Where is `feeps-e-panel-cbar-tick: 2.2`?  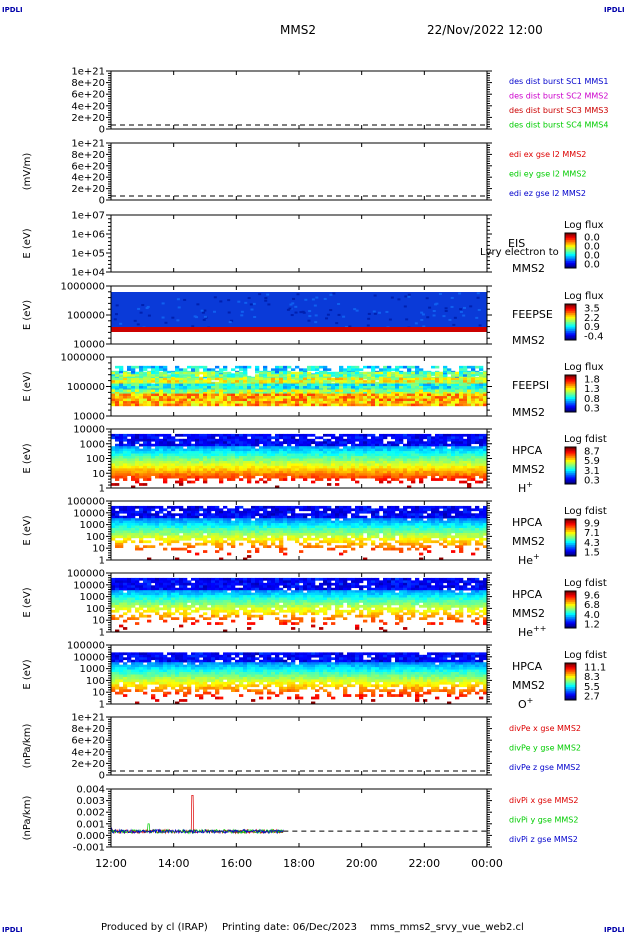
feeps-e-panel-cbar-tick: 2.2 is located at coordinates (592, 318).